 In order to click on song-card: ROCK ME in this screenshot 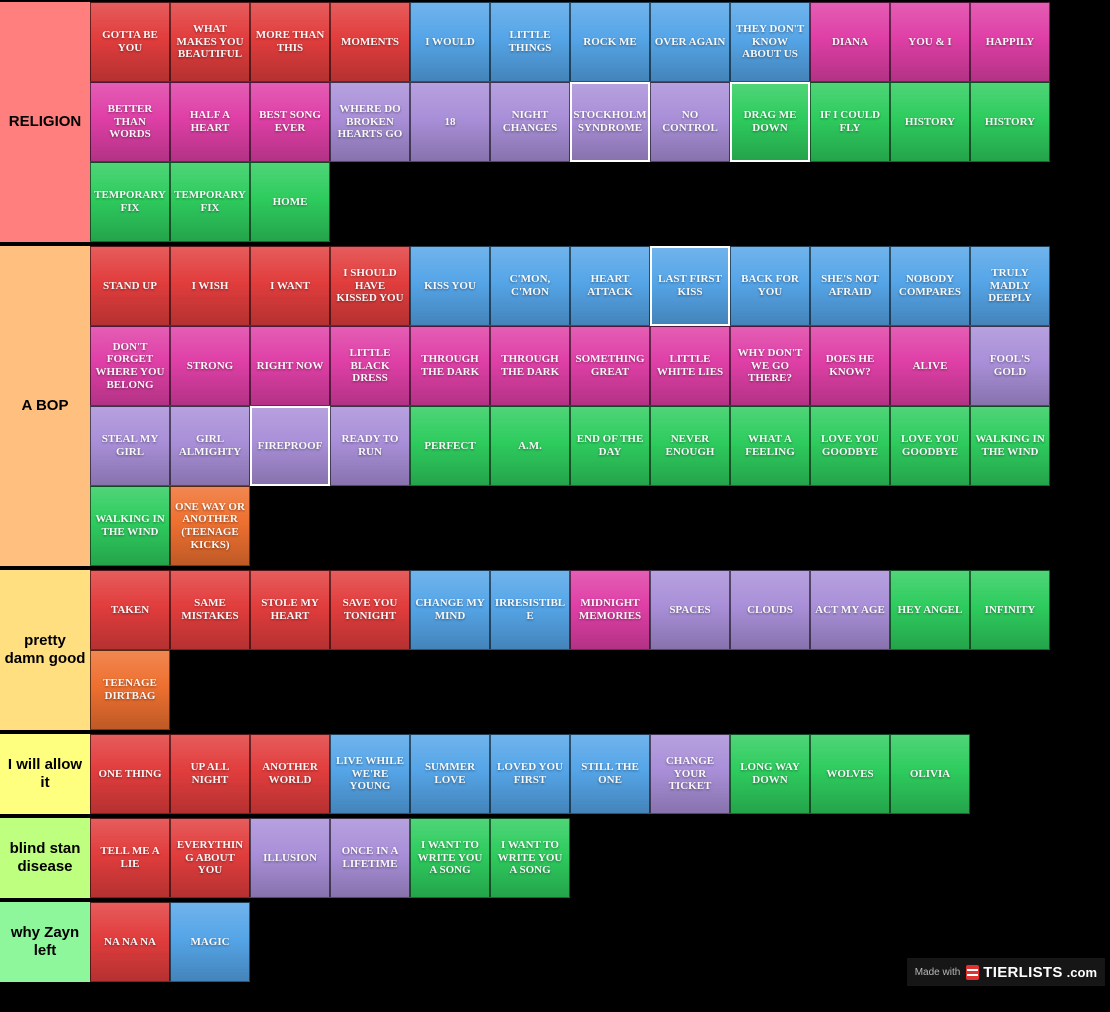, I will do `click(610, 42)`.